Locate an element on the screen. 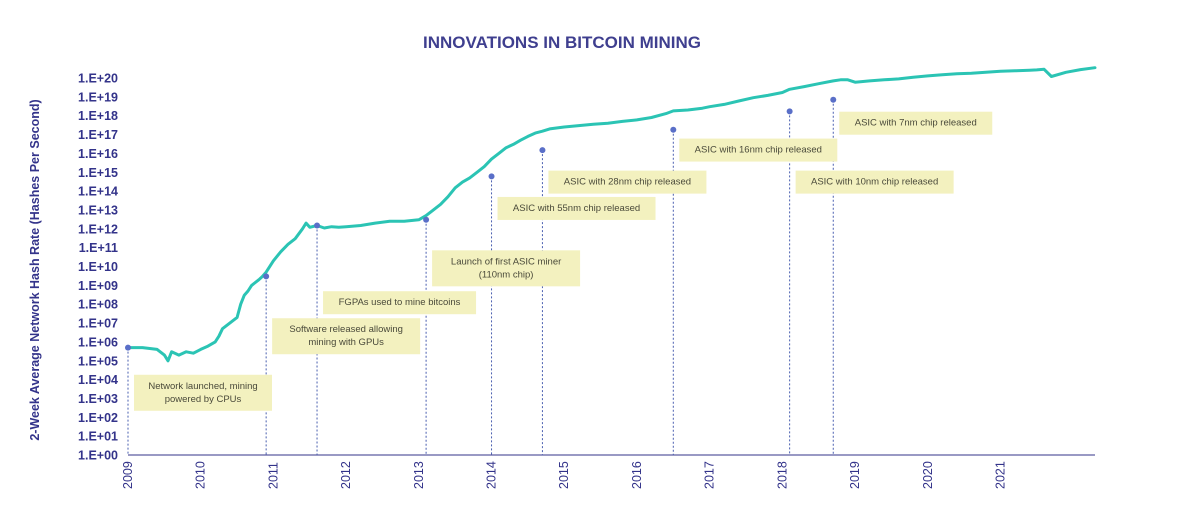 This screenshot has height=527, width=1200. annotation: ASIC with 16nm chip released is located at coordinates (758, 150).